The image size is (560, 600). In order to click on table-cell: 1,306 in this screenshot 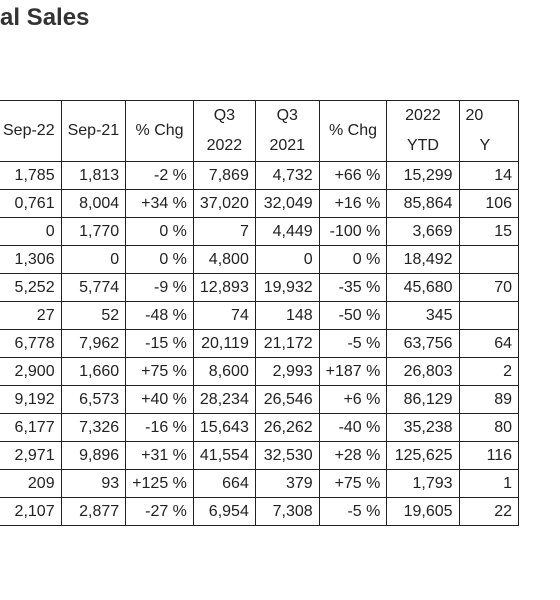, I will do `click(31, 259)`.